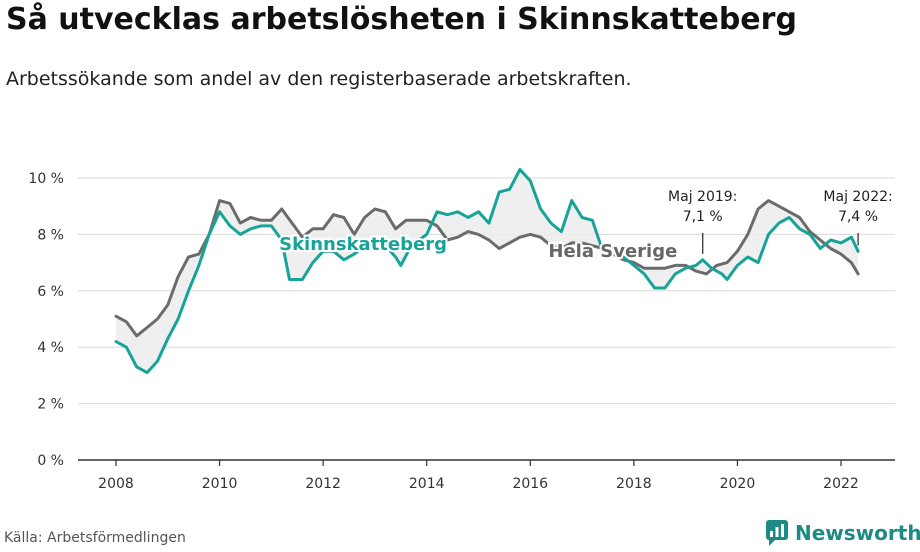 This screenshot has width=920, height=552. Describe the element at coordinates (841, 484) in the screenshot. I see `x-tick-label: 2022` at that location.